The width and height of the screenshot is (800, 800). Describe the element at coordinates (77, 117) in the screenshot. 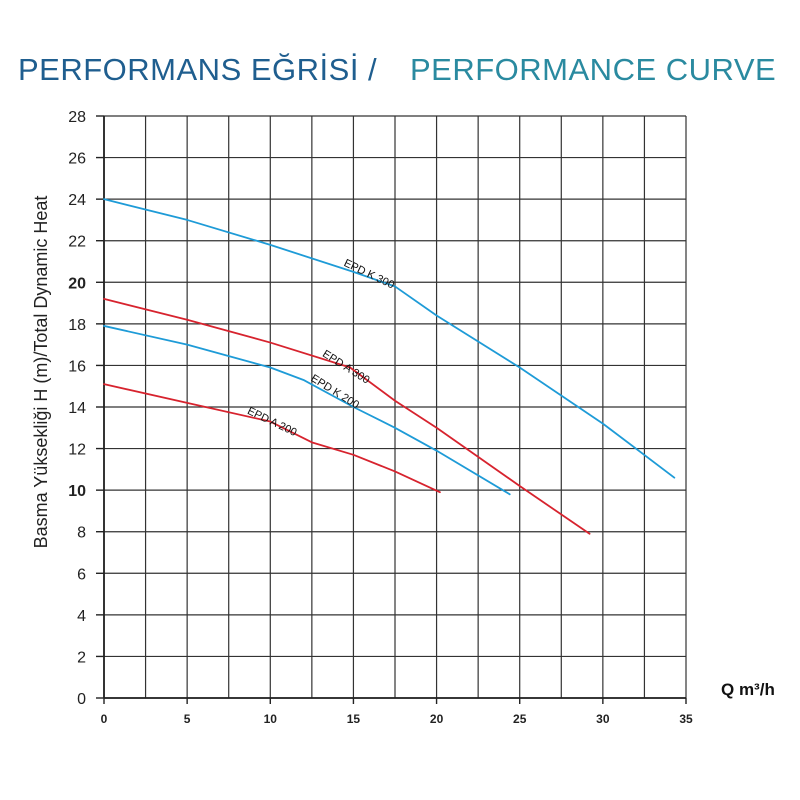

I see `y-tick-label: 28` at that location.